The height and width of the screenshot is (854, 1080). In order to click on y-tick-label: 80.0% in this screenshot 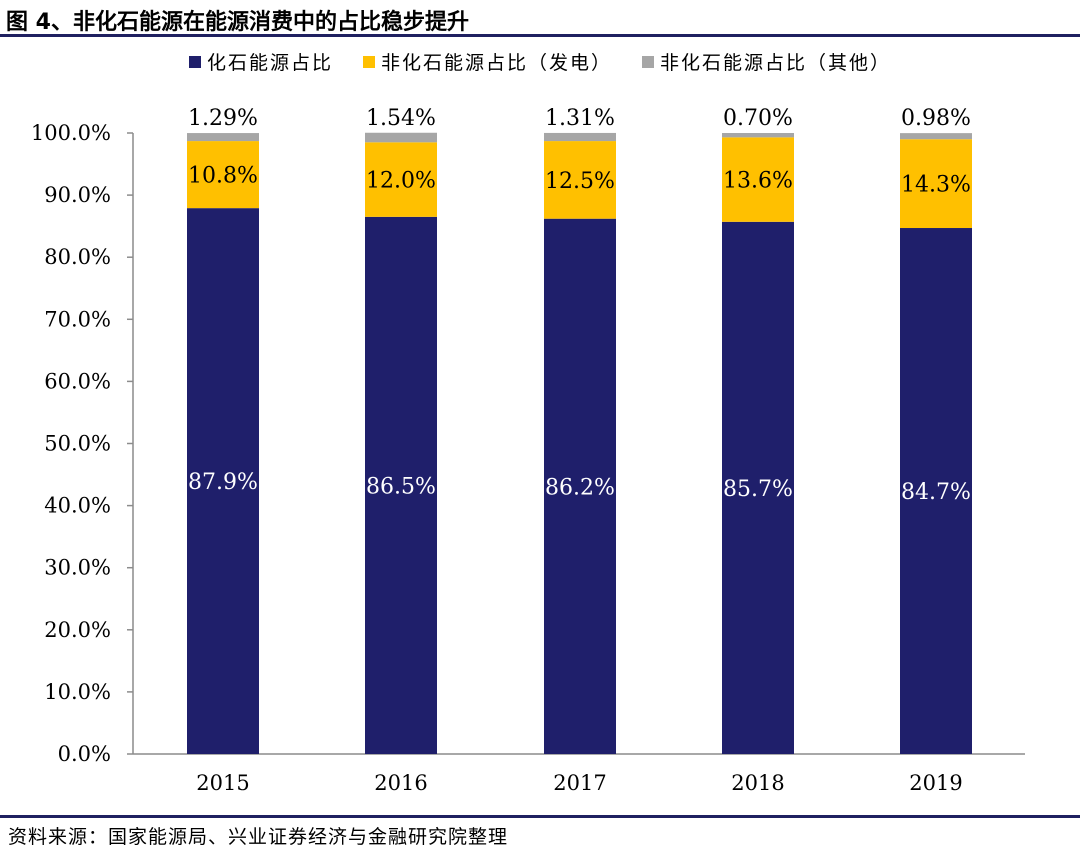, I will do `click(77, 257)`.